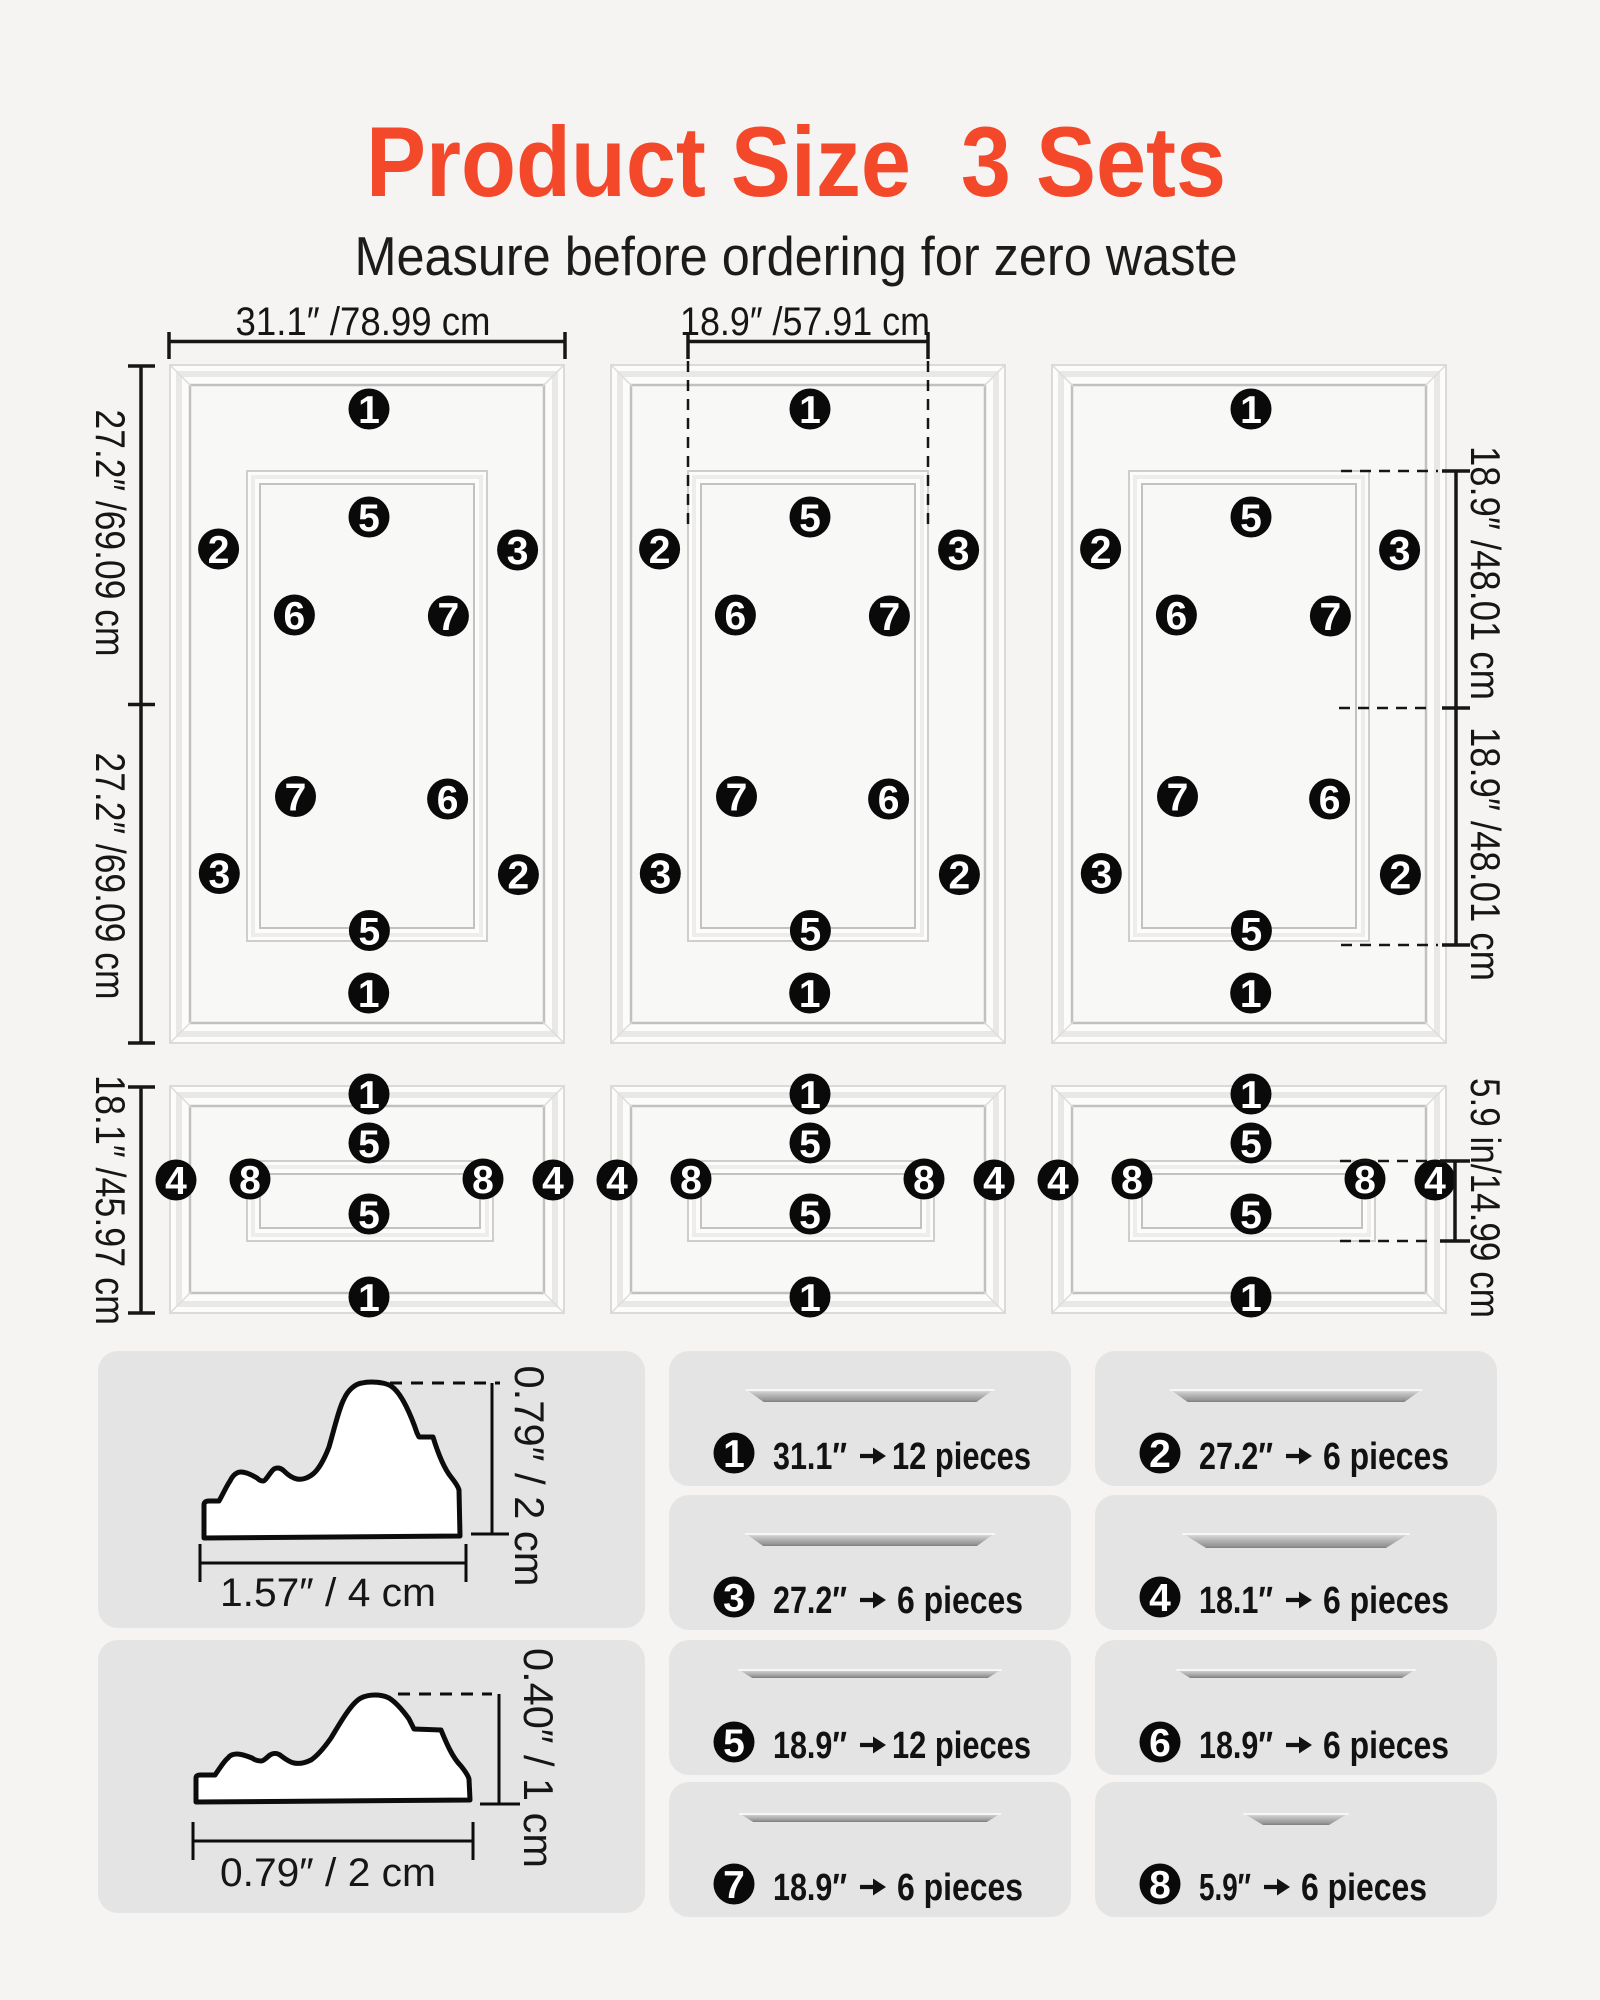 The height and width of the screenshot is (2000, 1600). I want to click on svg-text:Measure before ordering for ze: Measure before ordering for zero waste, so click(796, 256).